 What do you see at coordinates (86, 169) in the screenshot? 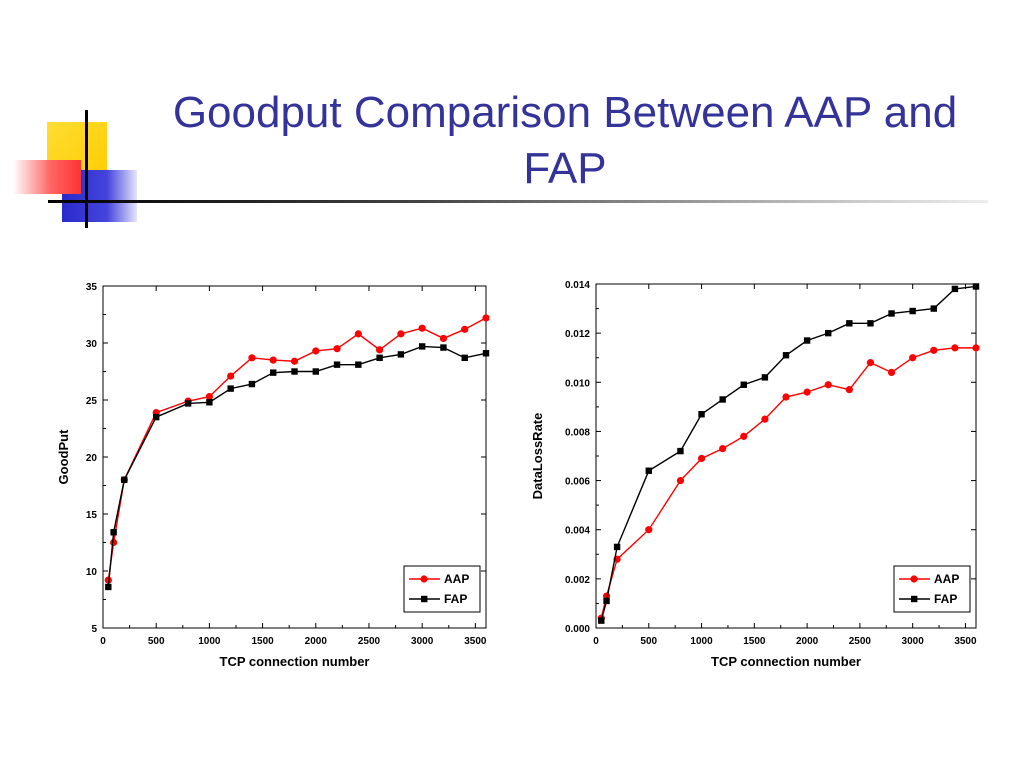
I see `deco-vertical-line` at bounding box center [86, 169].